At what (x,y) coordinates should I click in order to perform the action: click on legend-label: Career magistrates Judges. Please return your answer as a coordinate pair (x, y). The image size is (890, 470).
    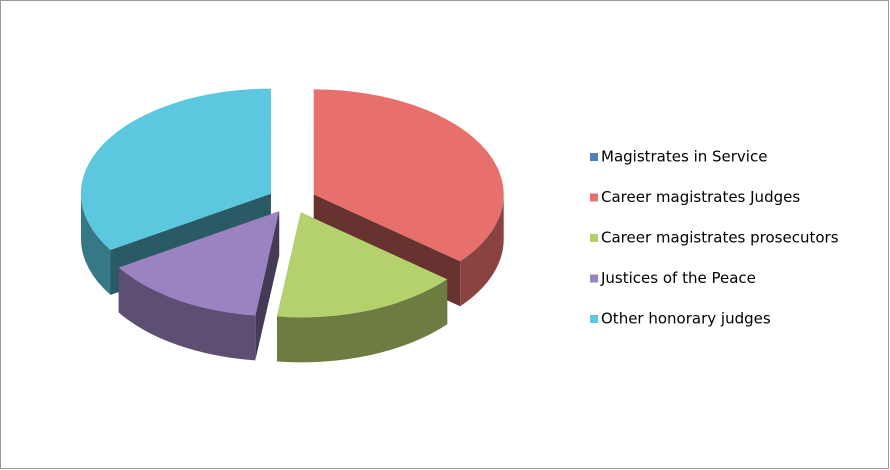
    Looking at the image, I should click on (700, 197).